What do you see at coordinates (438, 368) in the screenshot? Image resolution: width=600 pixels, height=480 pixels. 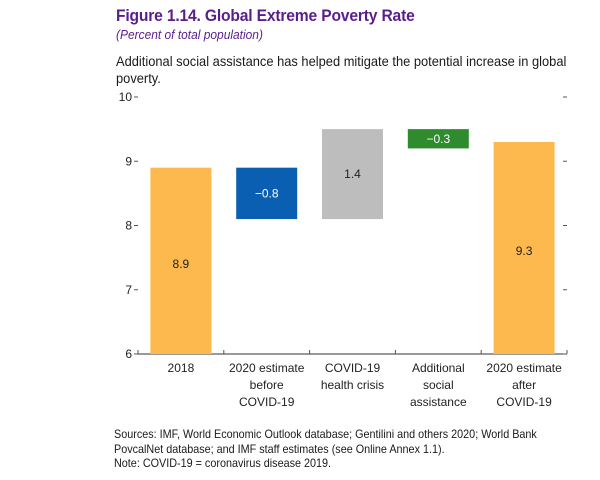 I see `x-category-label: Additional` at bounding box center [438, 368].